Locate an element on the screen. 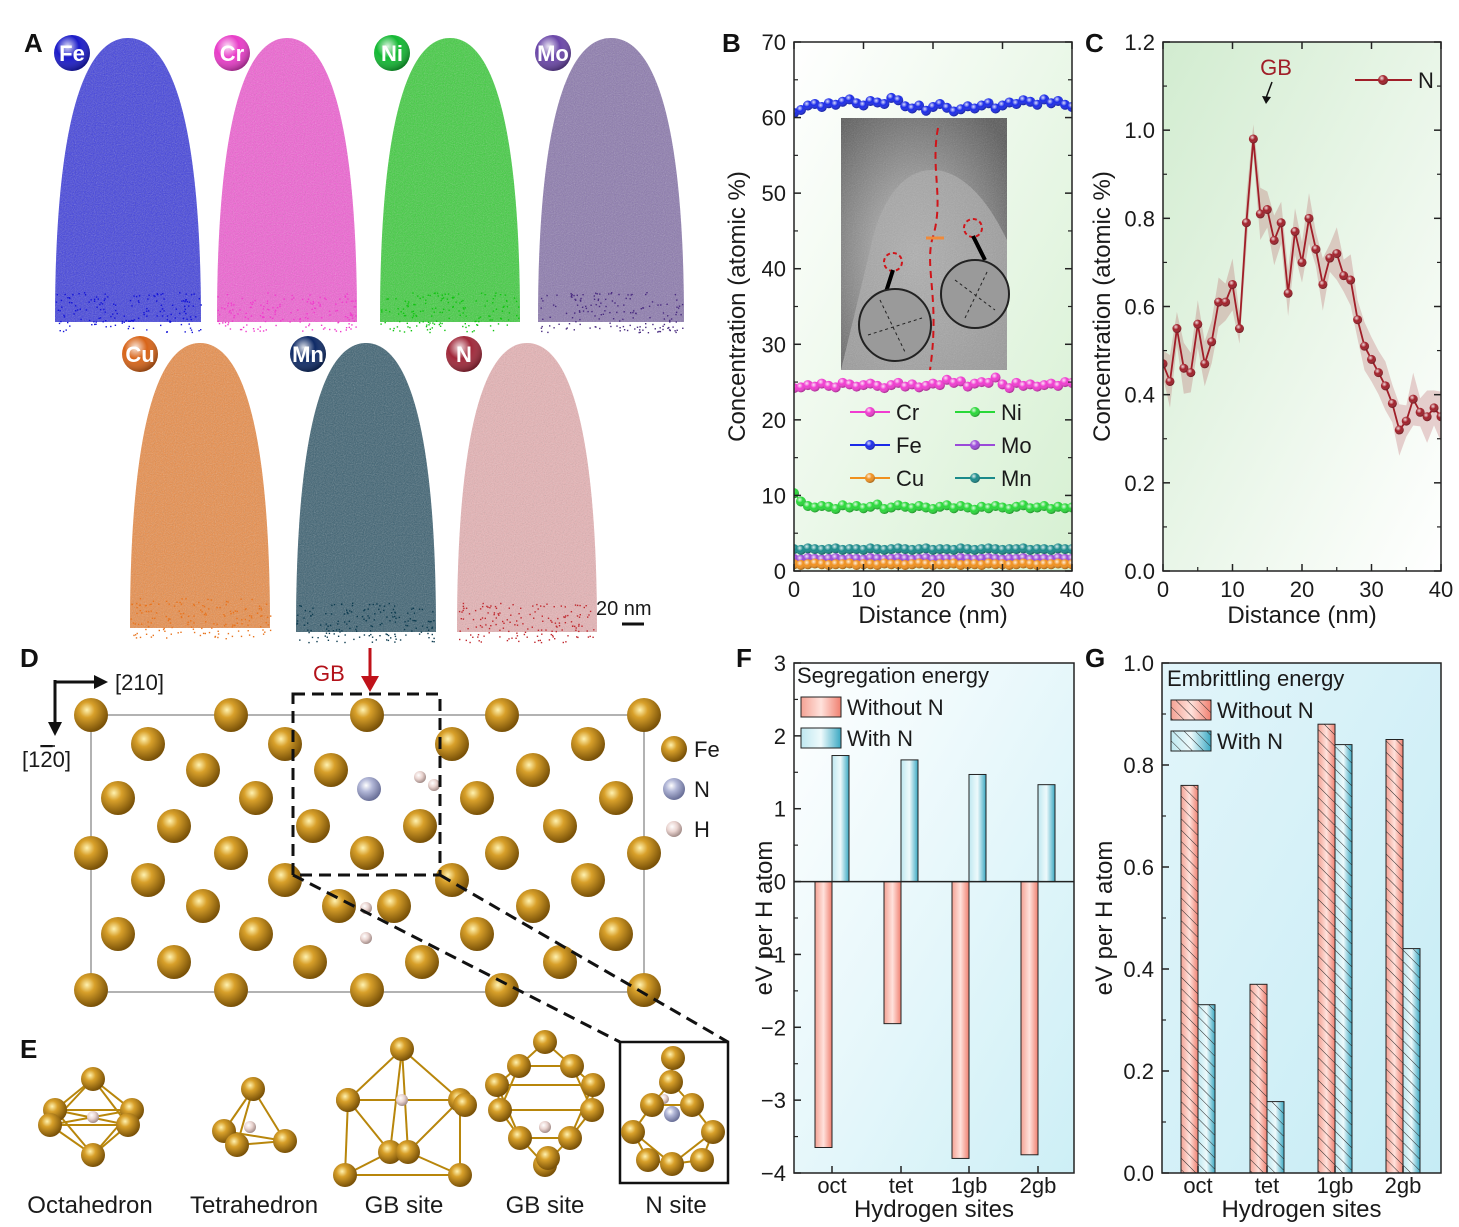 The width and height of the screenshot is (1459, 1227). element-label-text: Mo is located at coordinates (553, 53).